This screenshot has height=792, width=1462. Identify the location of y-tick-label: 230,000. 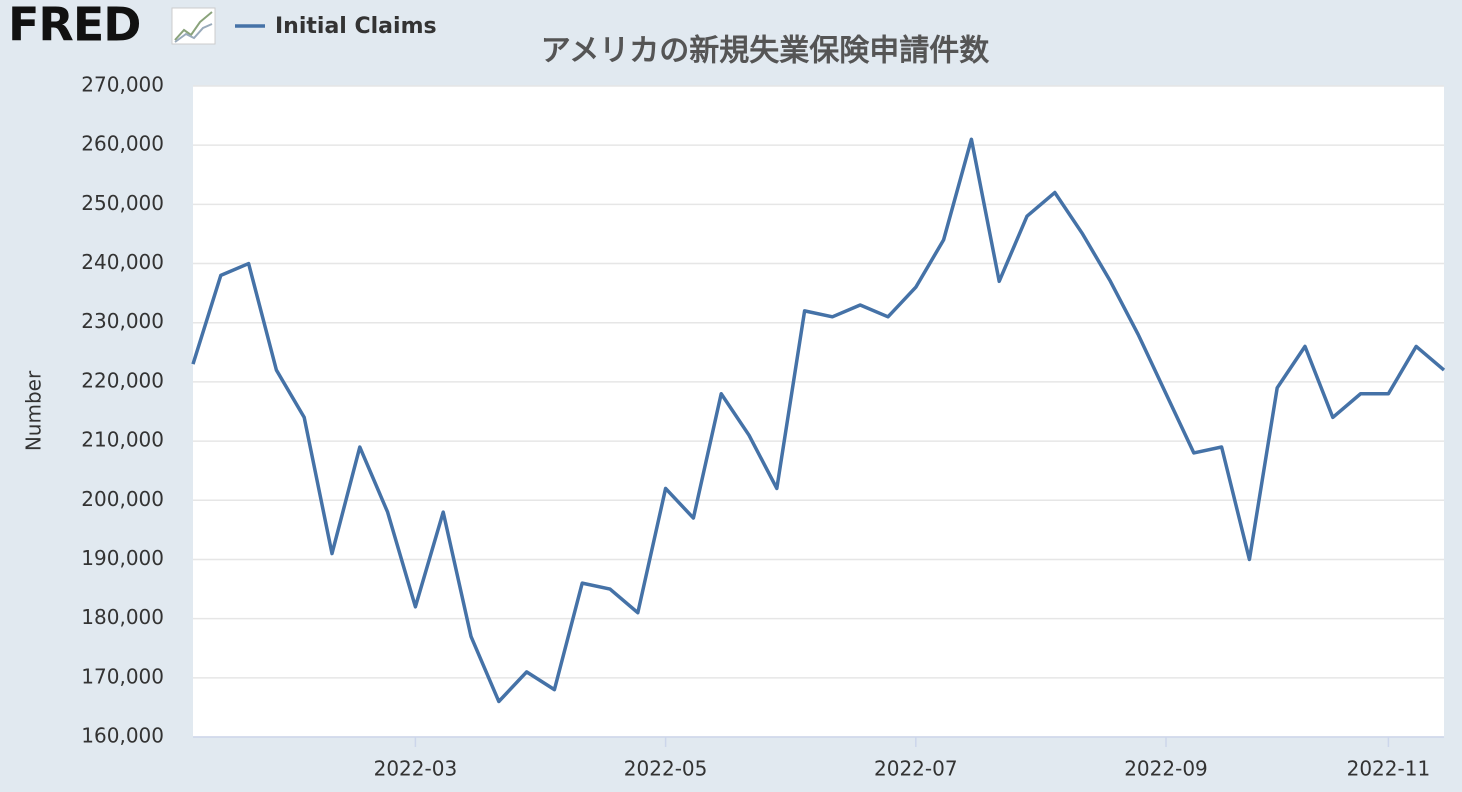
(122, 321).